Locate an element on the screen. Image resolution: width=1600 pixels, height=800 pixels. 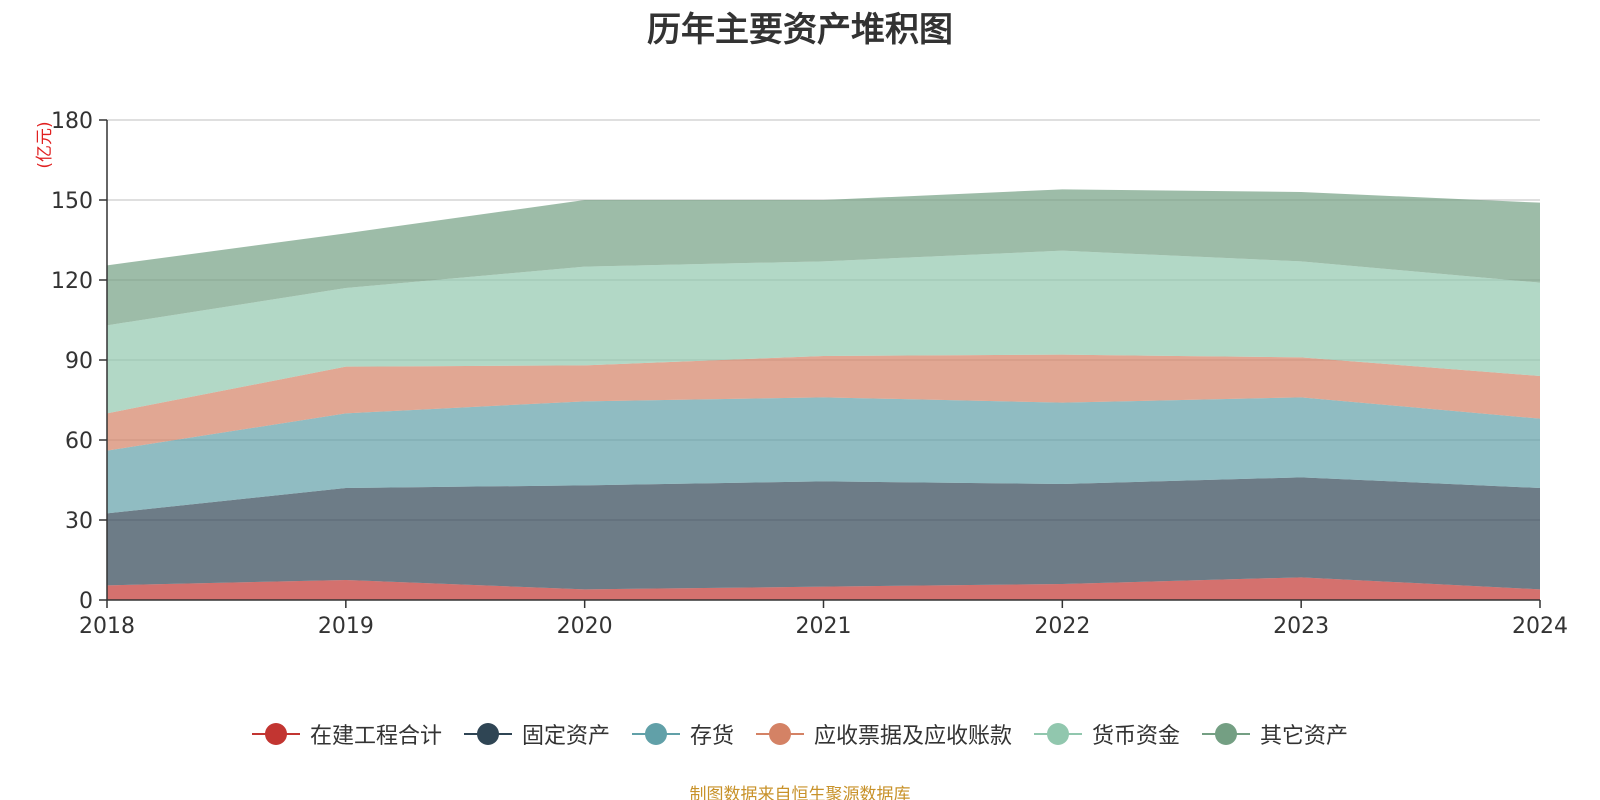
x-tick-label: 2019 is located at coordinates (346, 626).